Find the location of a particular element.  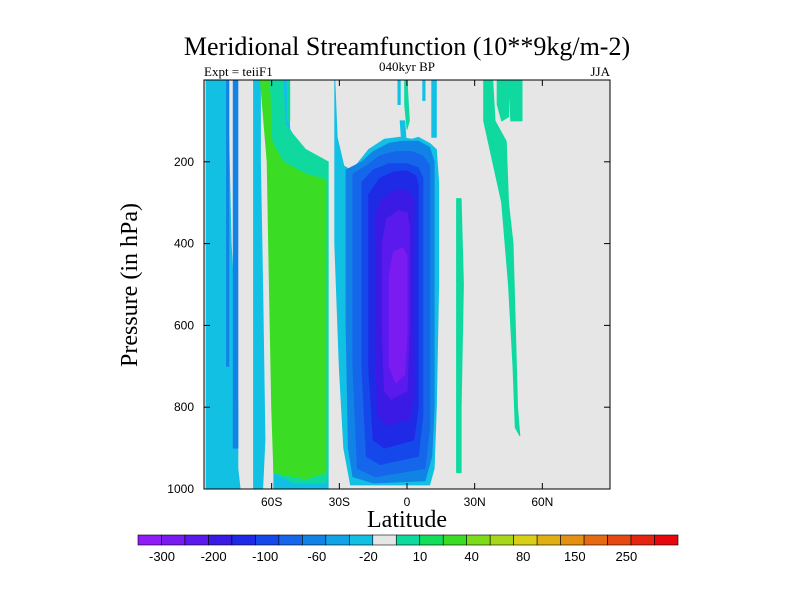

y-tick-label: 200 is located at coordinates (184, 162).